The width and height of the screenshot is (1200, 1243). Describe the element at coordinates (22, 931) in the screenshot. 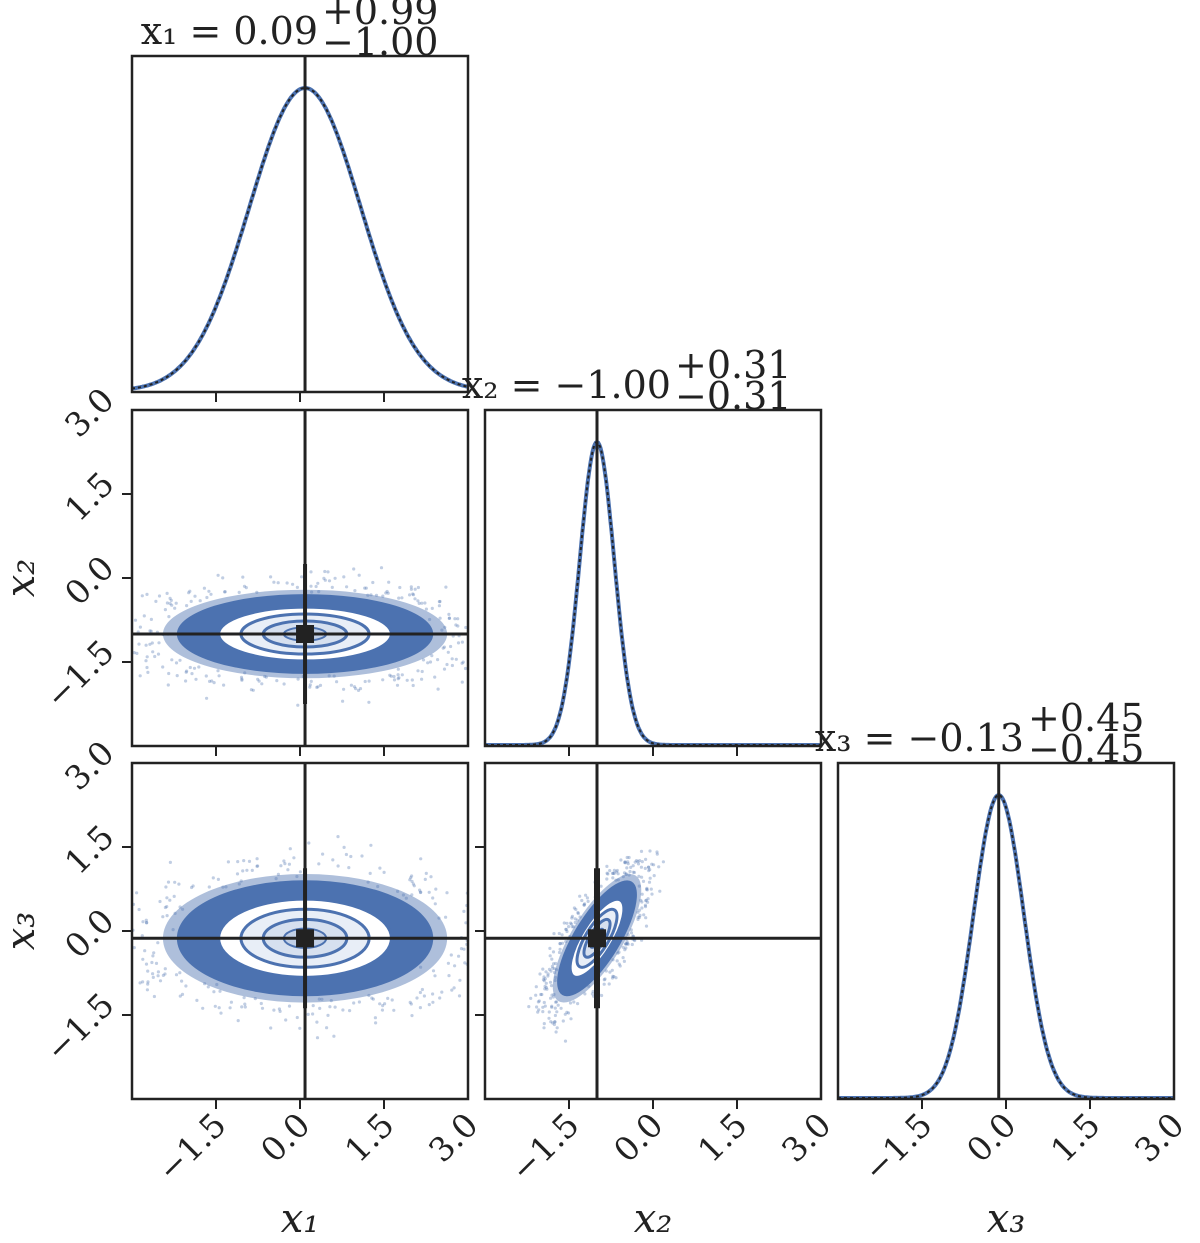

I see `ylabel-x3: x₃` at that location.